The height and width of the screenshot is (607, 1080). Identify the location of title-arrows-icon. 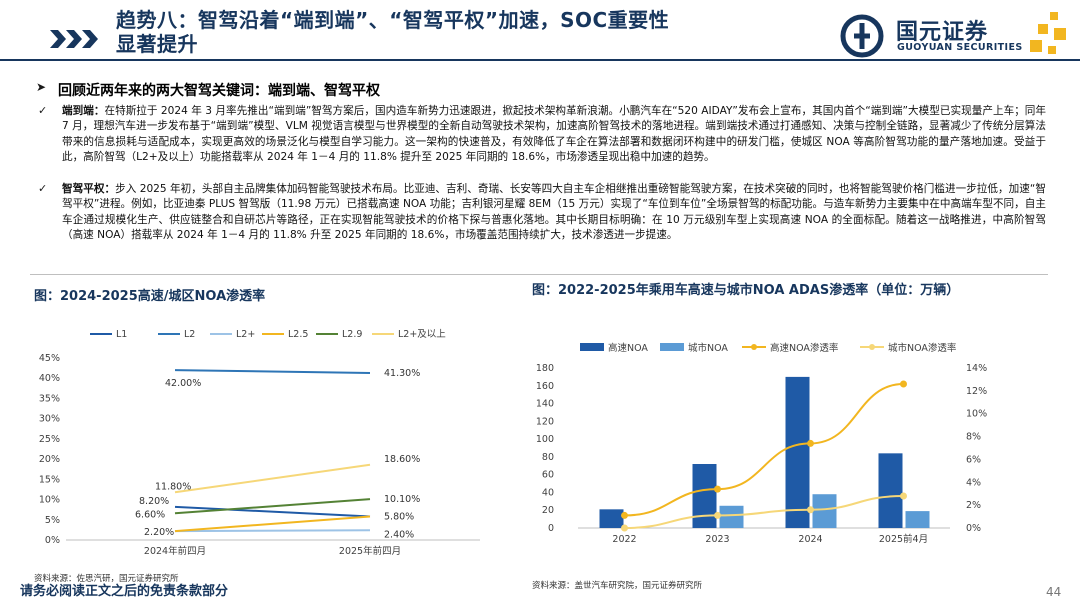
(74, 39).